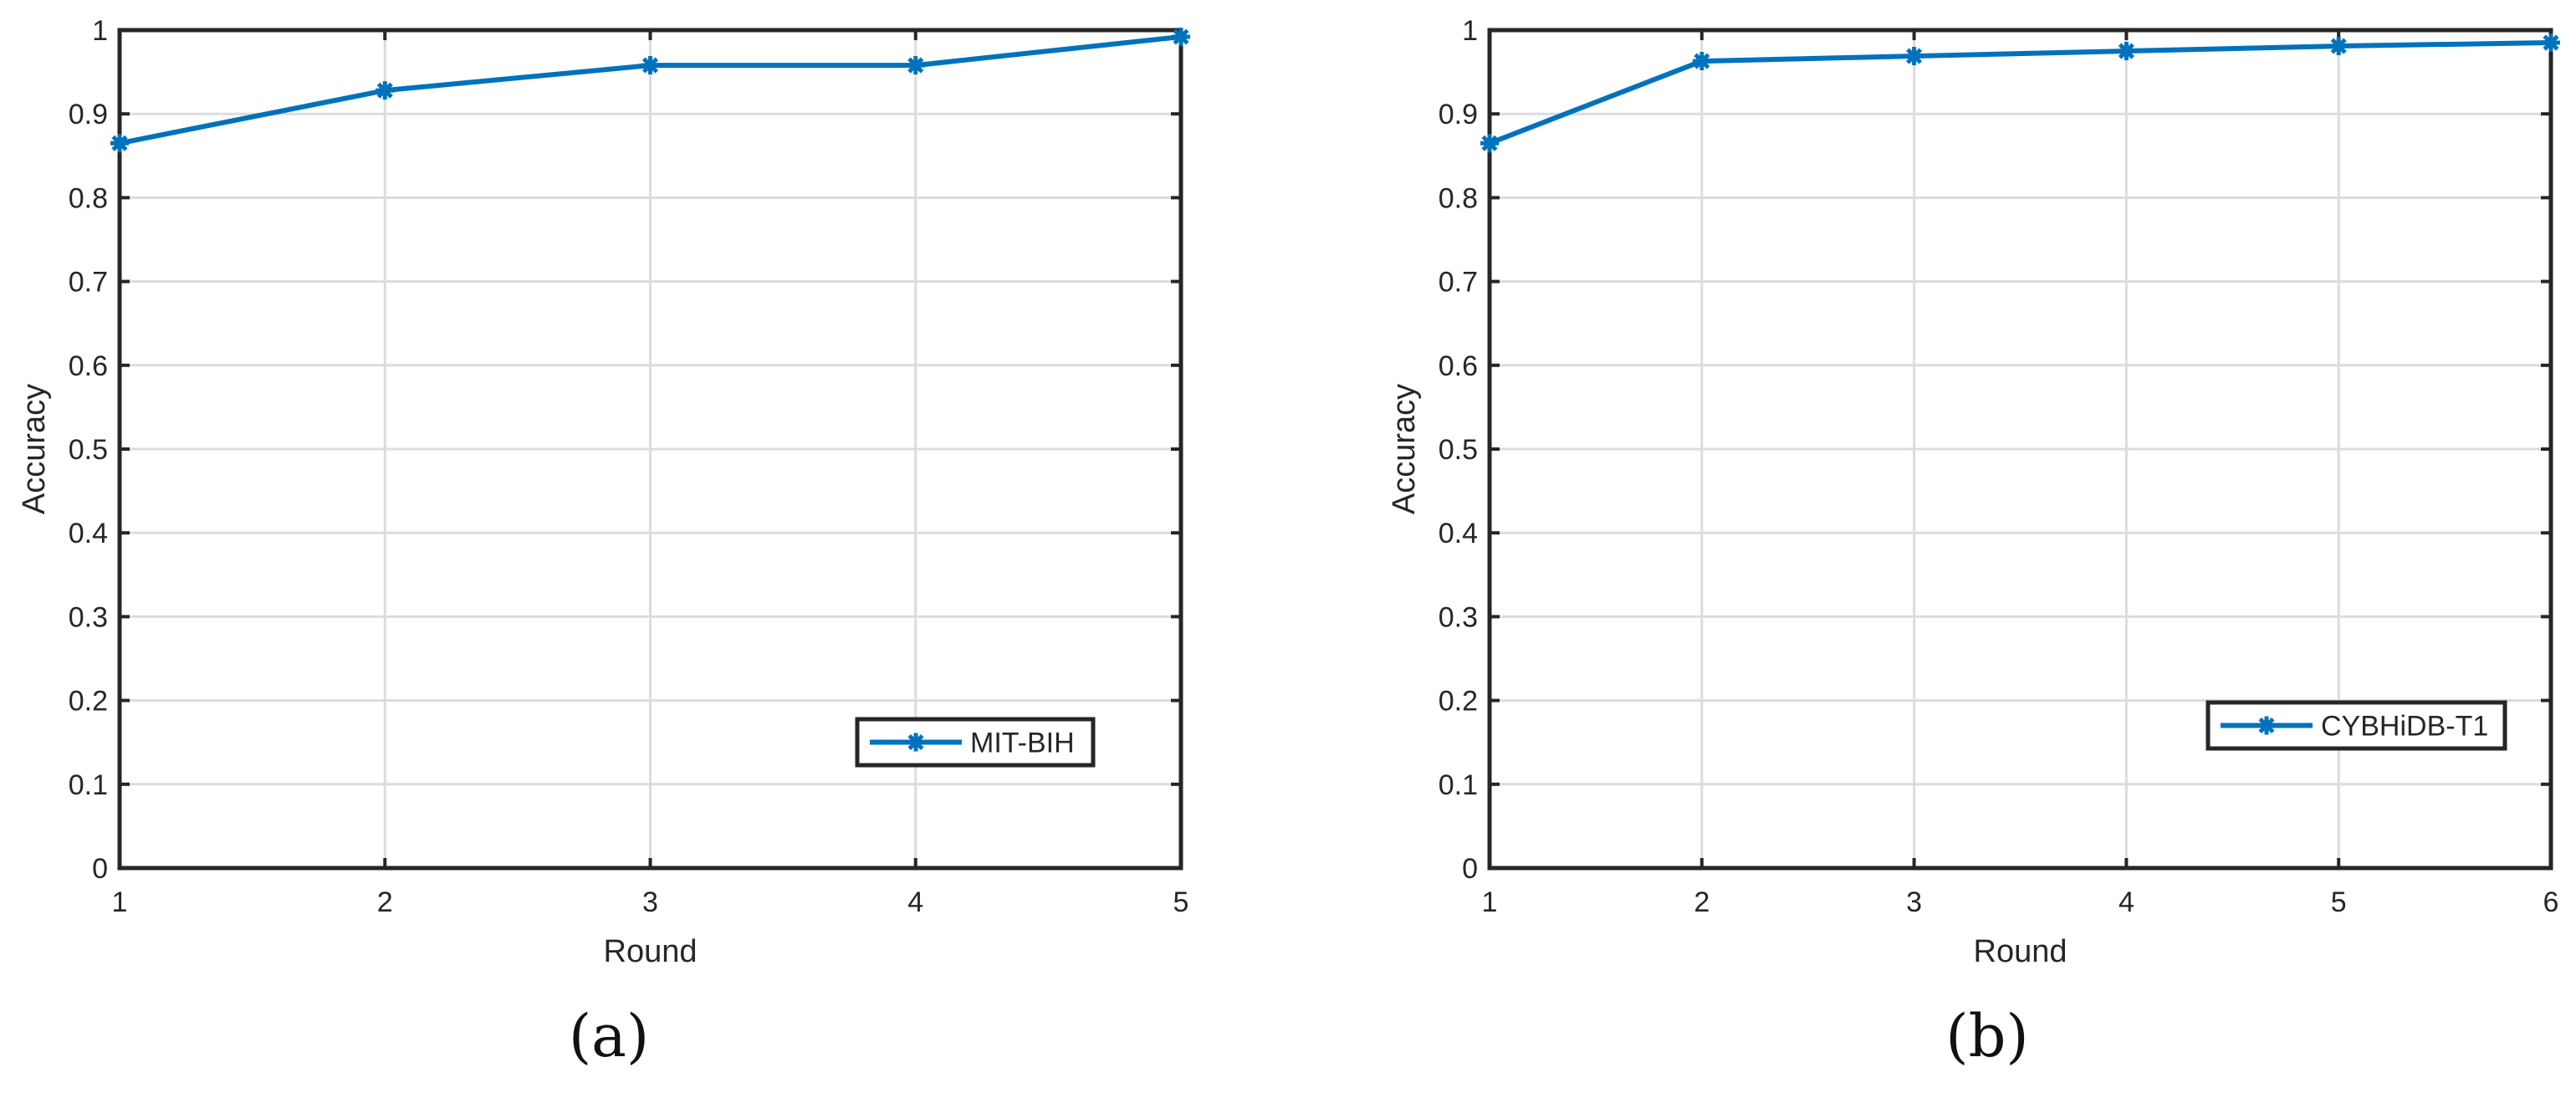 Image resolution: width=2576 pixels, height=1093 pixels. Describe the element at coordinates (650, 902) in the screenshot. I see `x-tick-label-a: 3` at that location.